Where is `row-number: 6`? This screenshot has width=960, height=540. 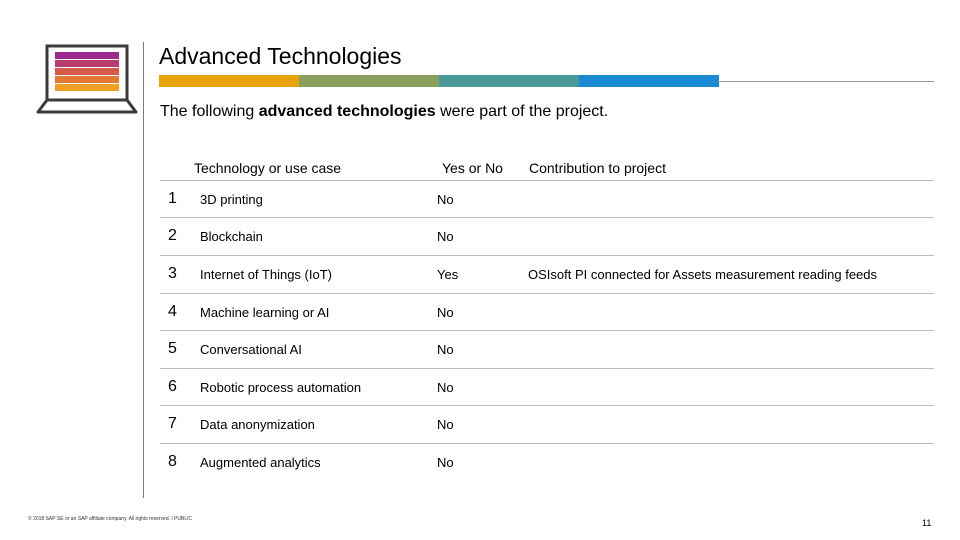 row-number: 6 is located at coordinates (172, 386).